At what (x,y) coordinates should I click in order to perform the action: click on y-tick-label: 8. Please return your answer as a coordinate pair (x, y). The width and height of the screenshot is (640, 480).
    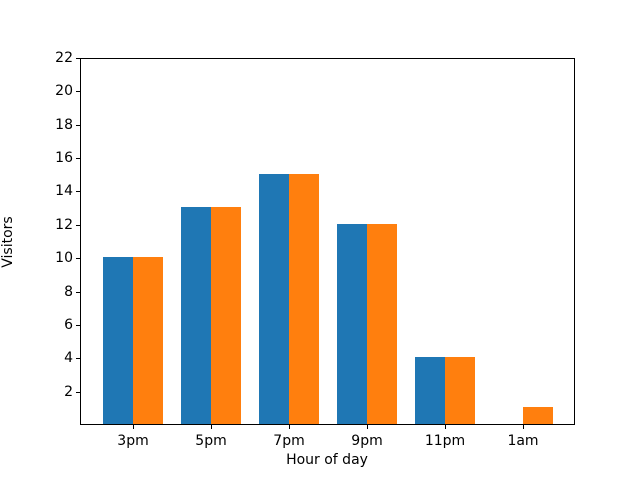
    Looking at the image, I should click on (68, 292).